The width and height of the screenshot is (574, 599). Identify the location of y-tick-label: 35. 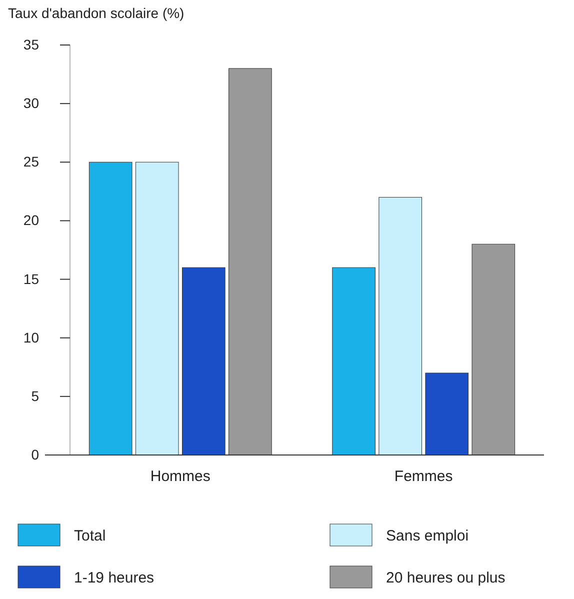
(31, 44).